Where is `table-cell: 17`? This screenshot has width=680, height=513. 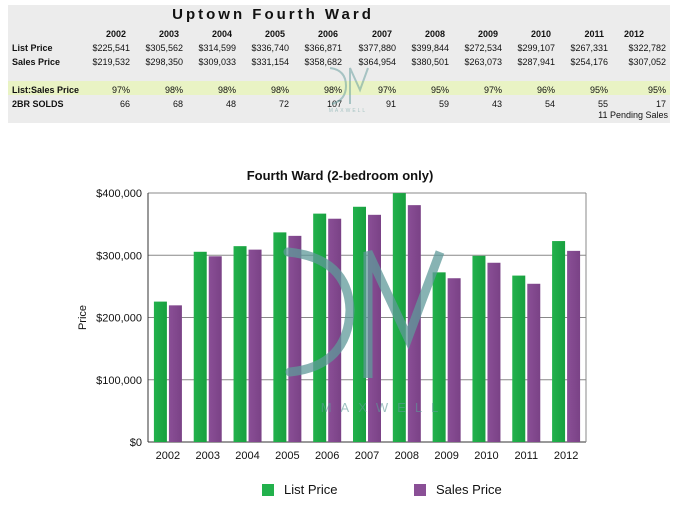
table-cell: 17 is located at coordinates (660, 104).